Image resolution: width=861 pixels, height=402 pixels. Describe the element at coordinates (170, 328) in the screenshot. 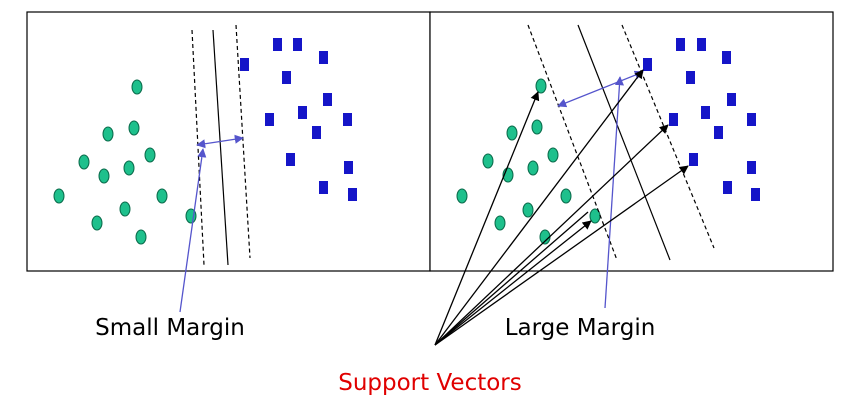

I see `left-label: Small Margin` at that location.